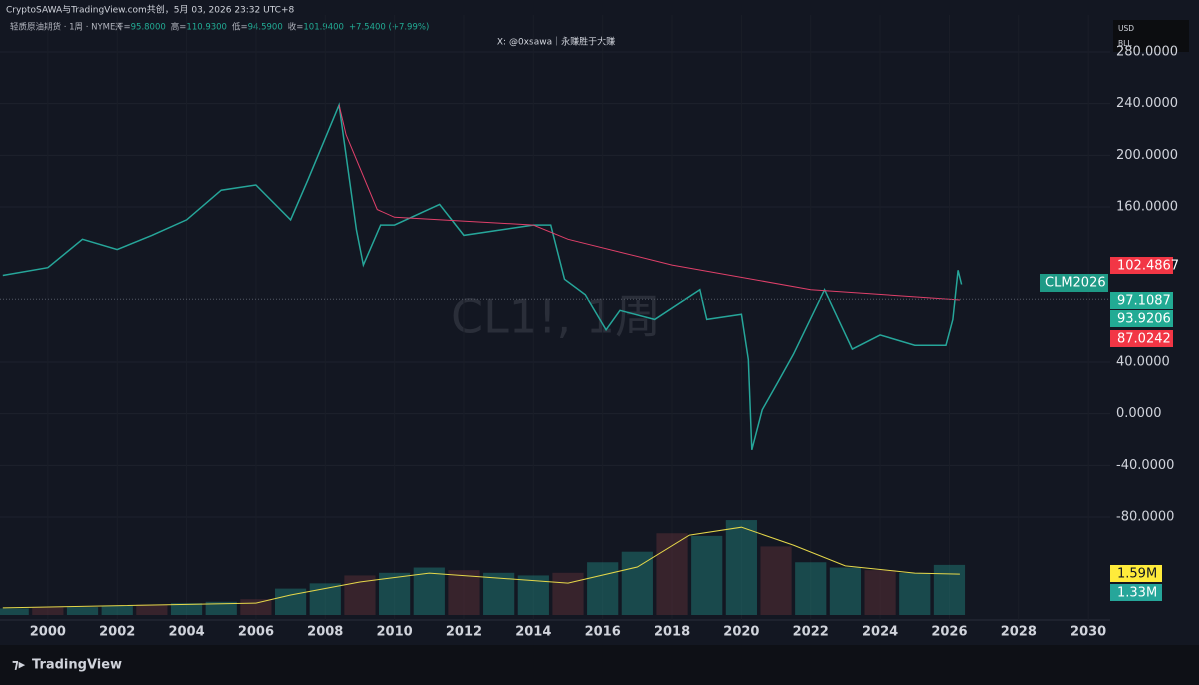  I want to click on price-label: 93.9206, so click(1144, 319).